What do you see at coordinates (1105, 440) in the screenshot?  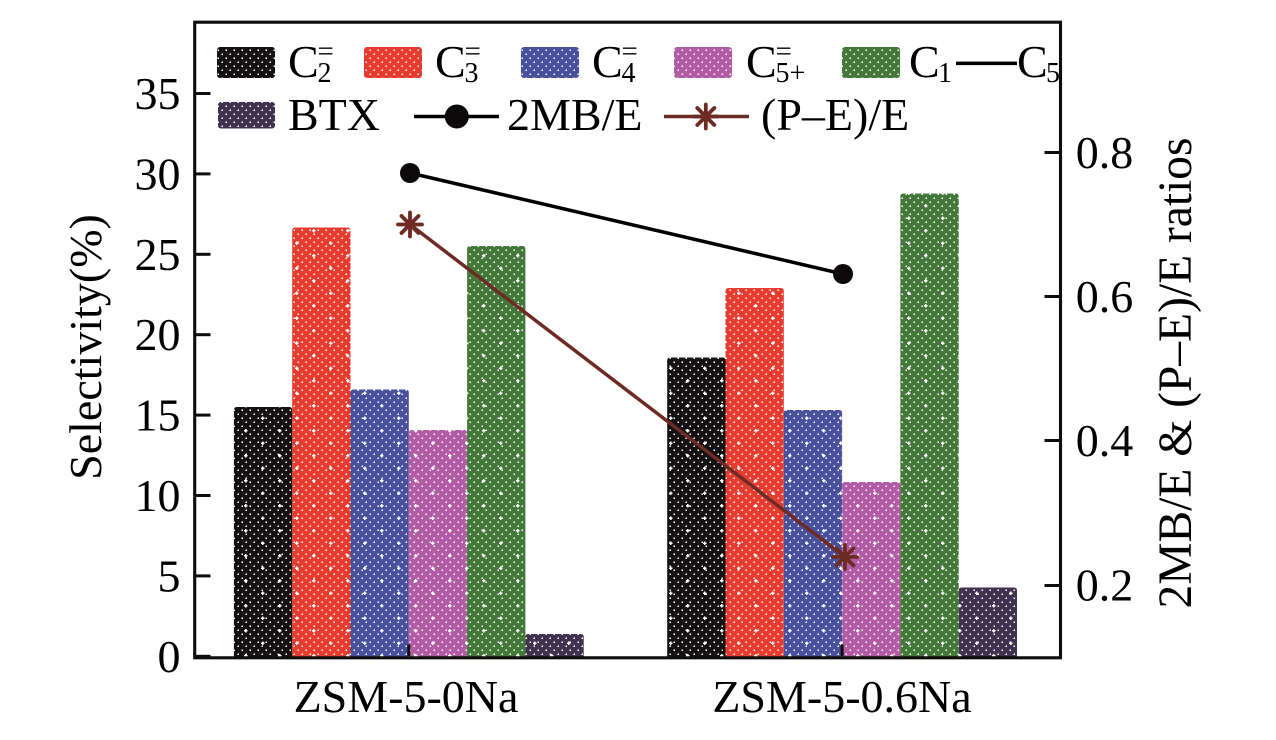 I see `svg-text: 0.4` at bounding box center [1105, 440].